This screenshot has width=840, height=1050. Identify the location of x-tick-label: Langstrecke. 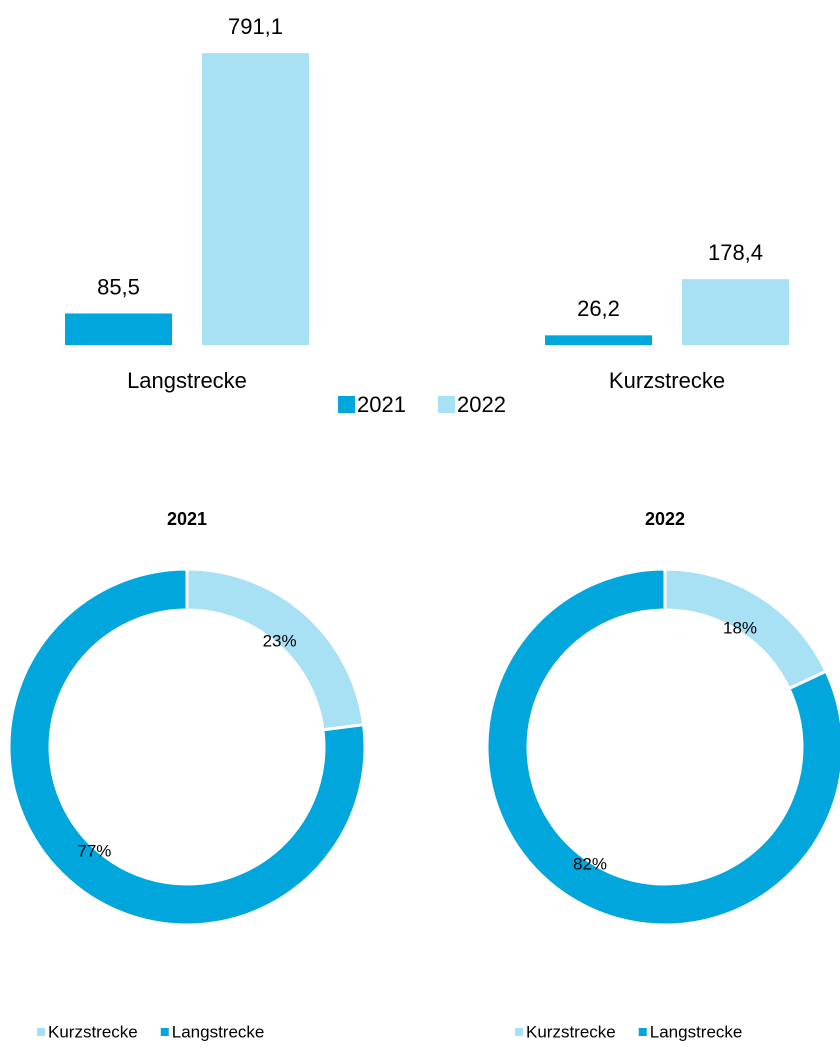
(187, 380).